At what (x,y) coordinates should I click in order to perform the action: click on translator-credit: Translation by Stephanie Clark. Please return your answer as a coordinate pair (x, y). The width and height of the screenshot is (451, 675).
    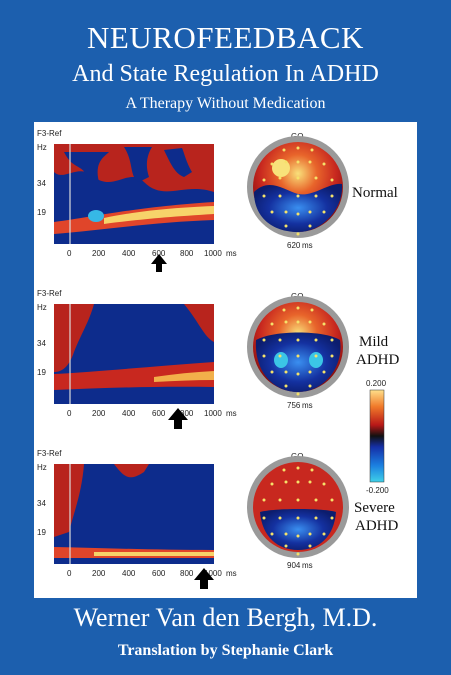
    Looking at the image, I should click on (225, 650).